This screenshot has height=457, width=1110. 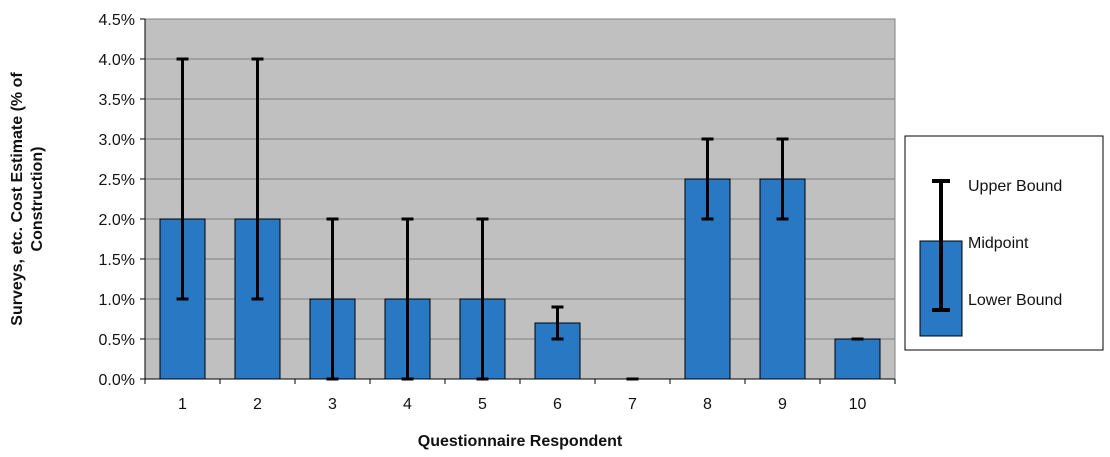 I want to click on y-axis-title-line1: Surveys, etc. Cost Estimate (% of, so click(x=17, y=199).